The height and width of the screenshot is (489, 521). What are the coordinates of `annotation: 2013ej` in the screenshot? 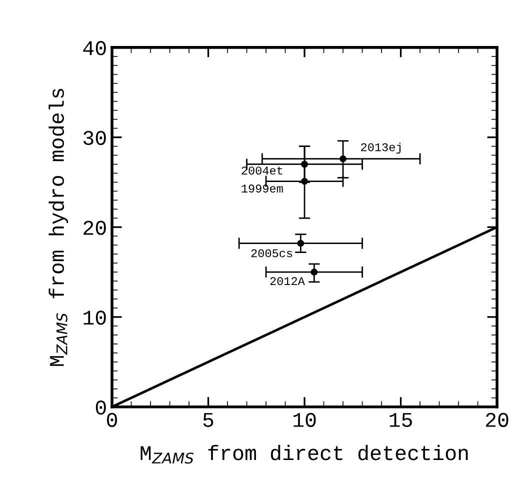 It's located at (381, 148).